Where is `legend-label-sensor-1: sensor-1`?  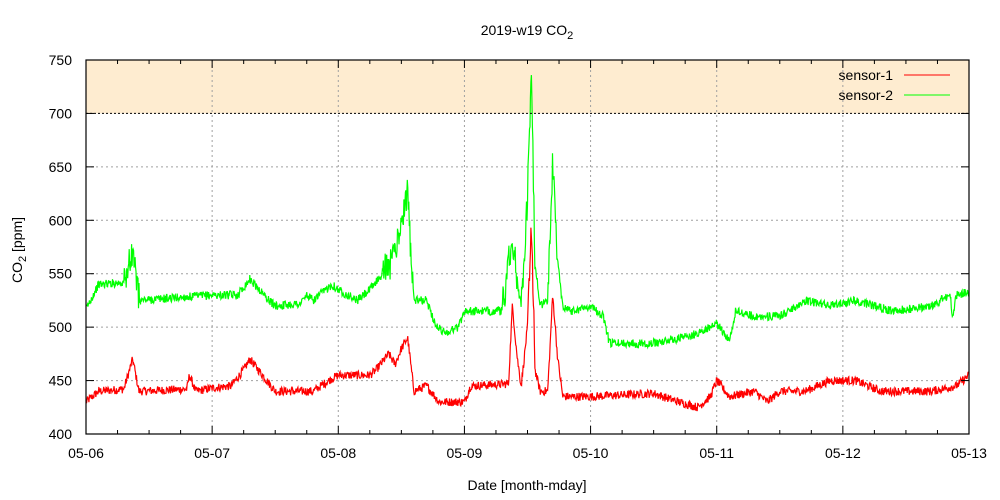 legend-label-sensor-1: sensor-1 is located at coordinates (866, 75).